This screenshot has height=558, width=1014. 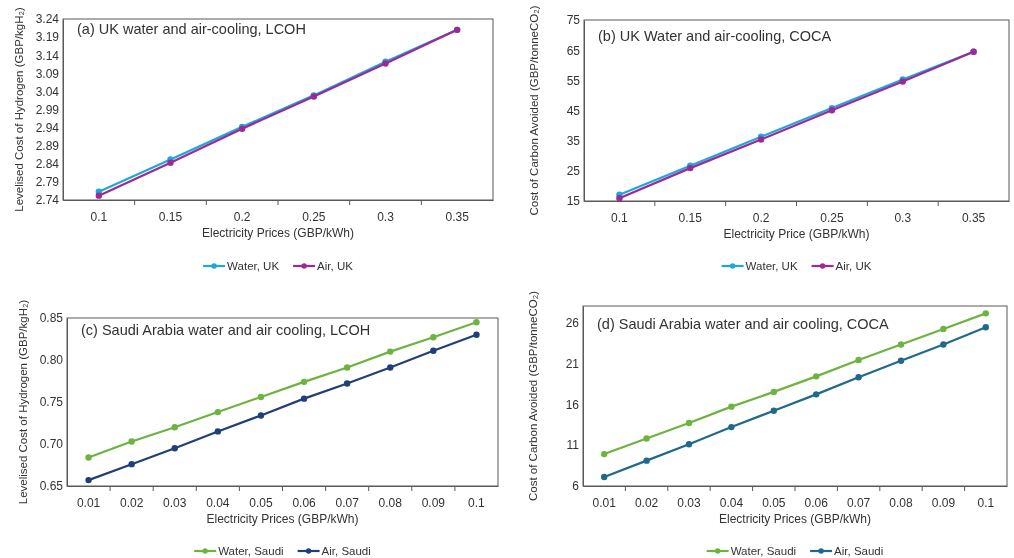 What do you see at coordinates (572, 363) in the screenshot?
I see `y-tick-label: 21` at bounding box center [572, 363].